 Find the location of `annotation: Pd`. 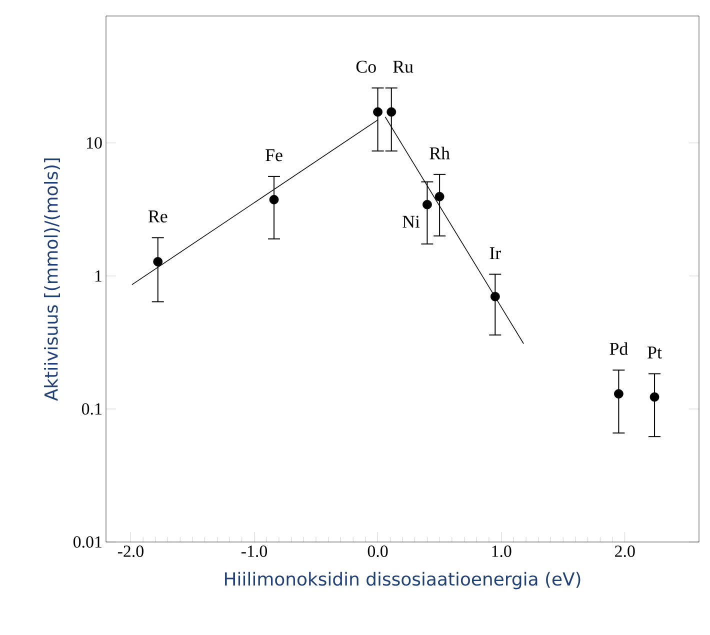

annotation: Pd is located at coordinates (619, 348).